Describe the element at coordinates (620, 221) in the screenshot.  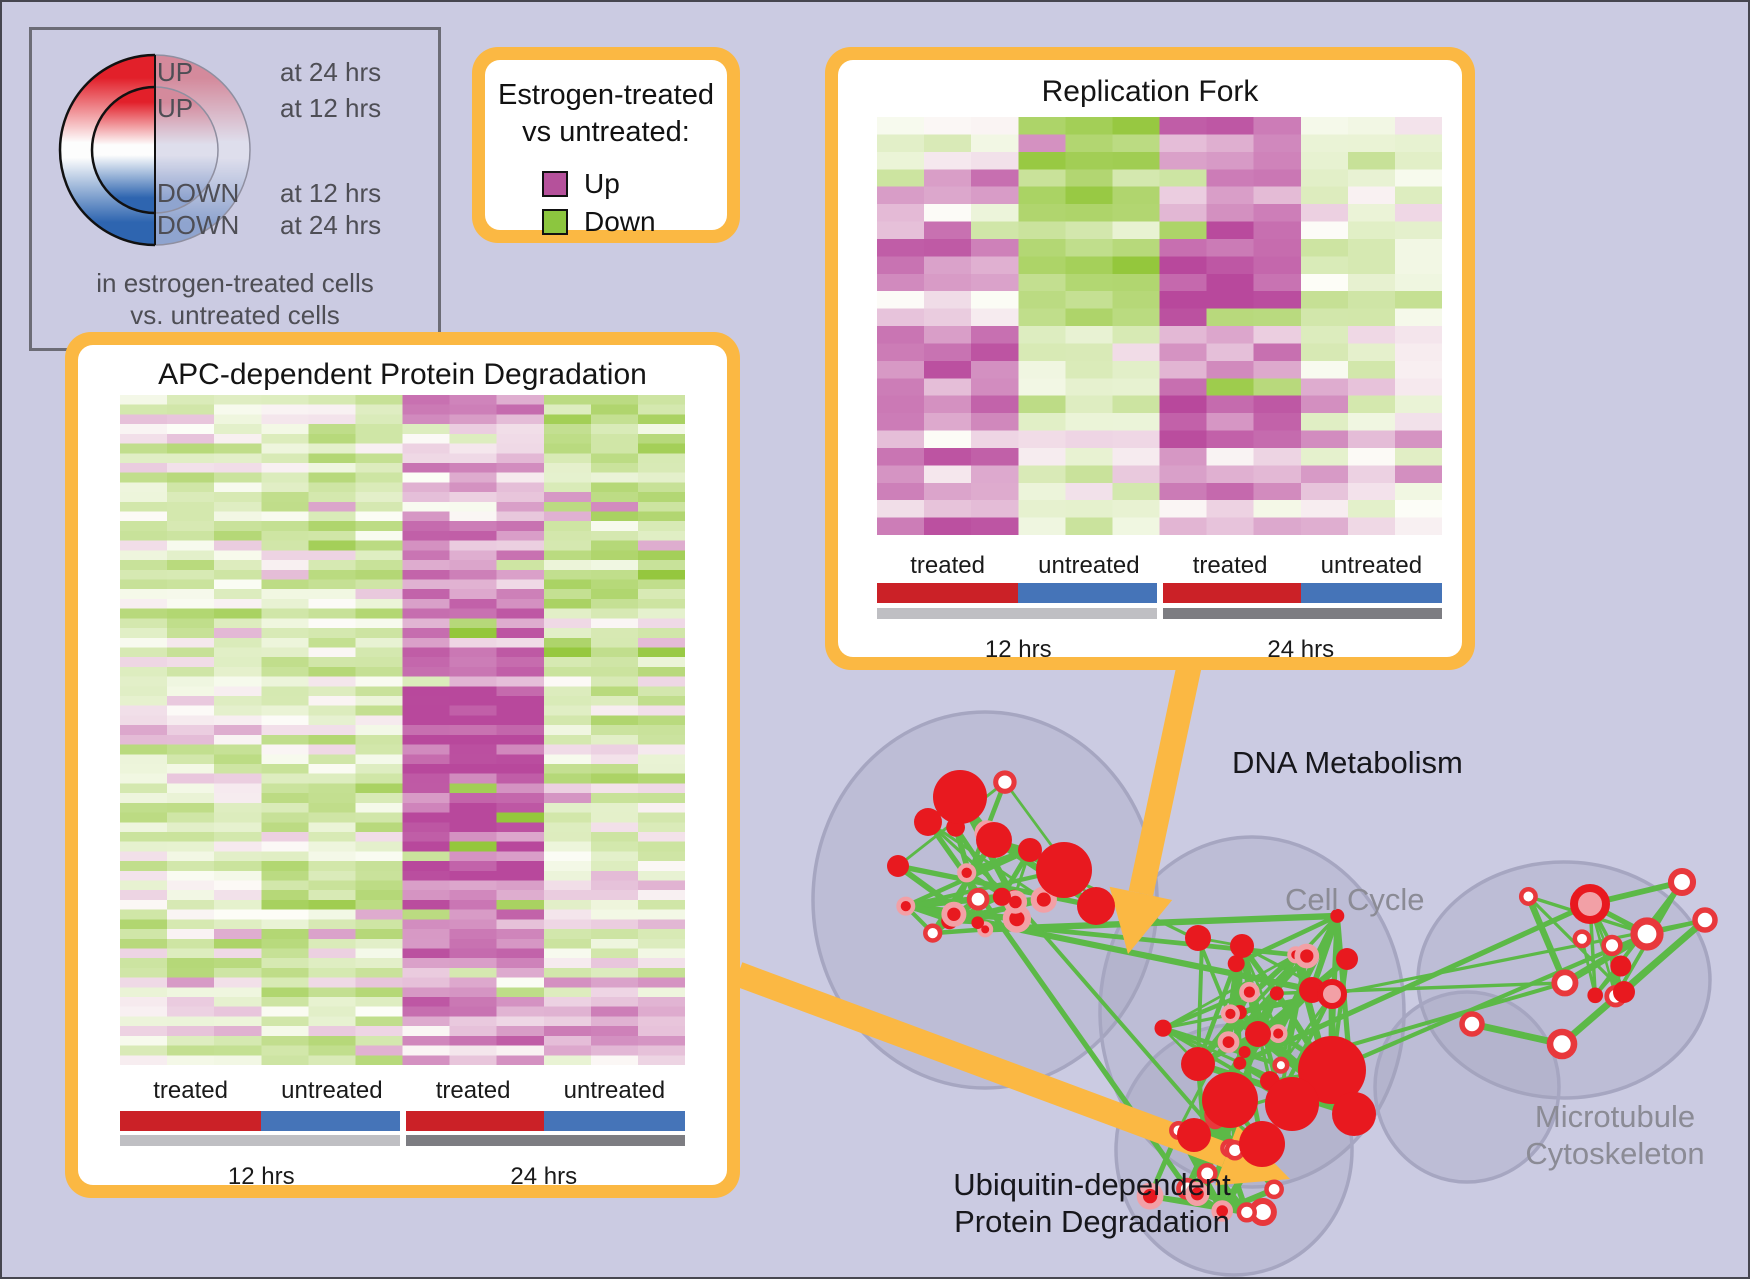
I see `color-key-item-label: Down` at that location.